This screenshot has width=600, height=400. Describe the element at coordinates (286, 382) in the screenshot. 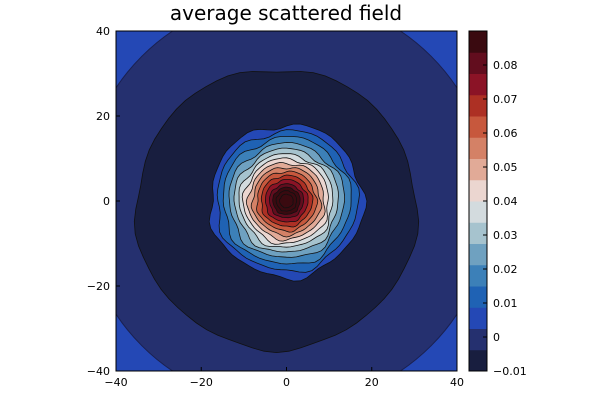

I see `x-tick-label: 0` at that location.